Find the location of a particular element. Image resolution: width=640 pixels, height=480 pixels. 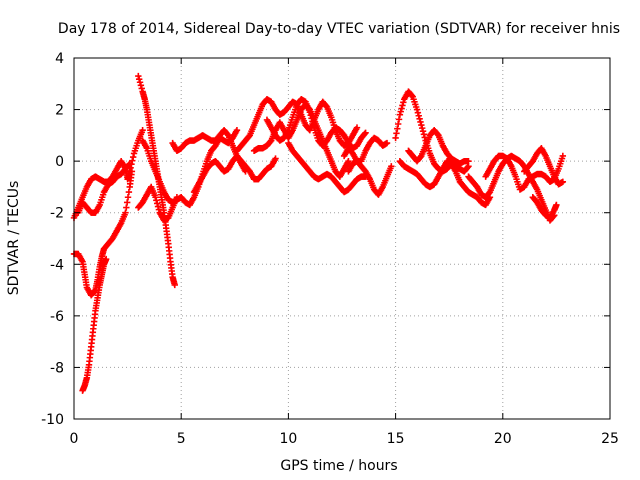

x-tick-label: 20 is located at coordinates (503, 439).